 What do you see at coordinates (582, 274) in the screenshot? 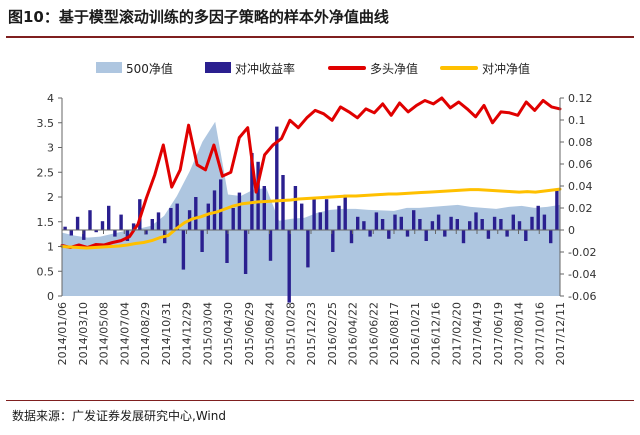
I see `y-right-tick-label: -0.04` at bounding box center [582, 274].